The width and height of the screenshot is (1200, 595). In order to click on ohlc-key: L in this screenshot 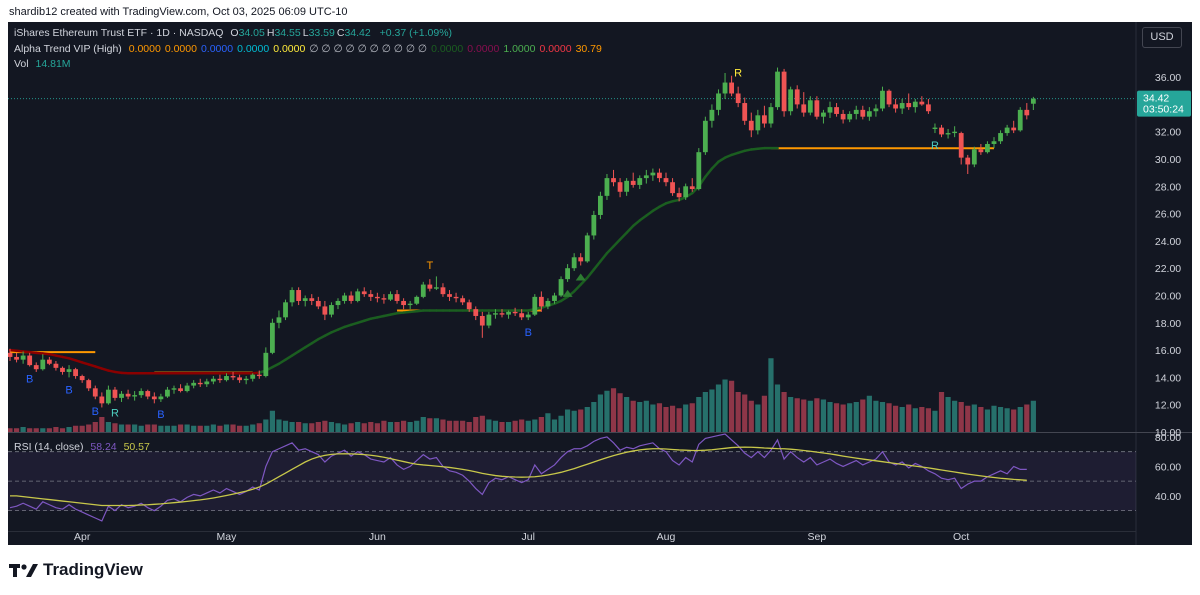, I will do `click(305, 33)`.